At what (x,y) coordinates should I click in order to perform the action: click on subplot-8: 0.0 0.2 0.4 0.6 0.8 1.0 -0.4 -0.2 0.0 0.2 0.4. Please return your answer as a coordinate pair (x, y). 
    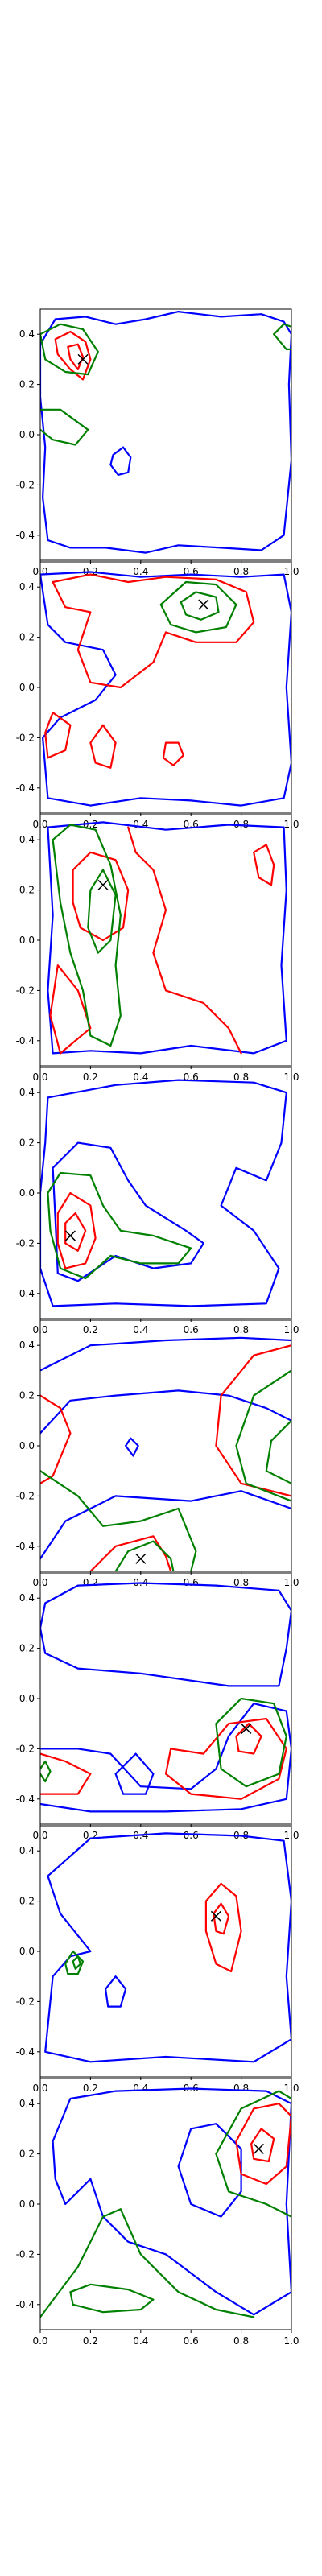
    Looking at the image, I should click on (157, 2212).